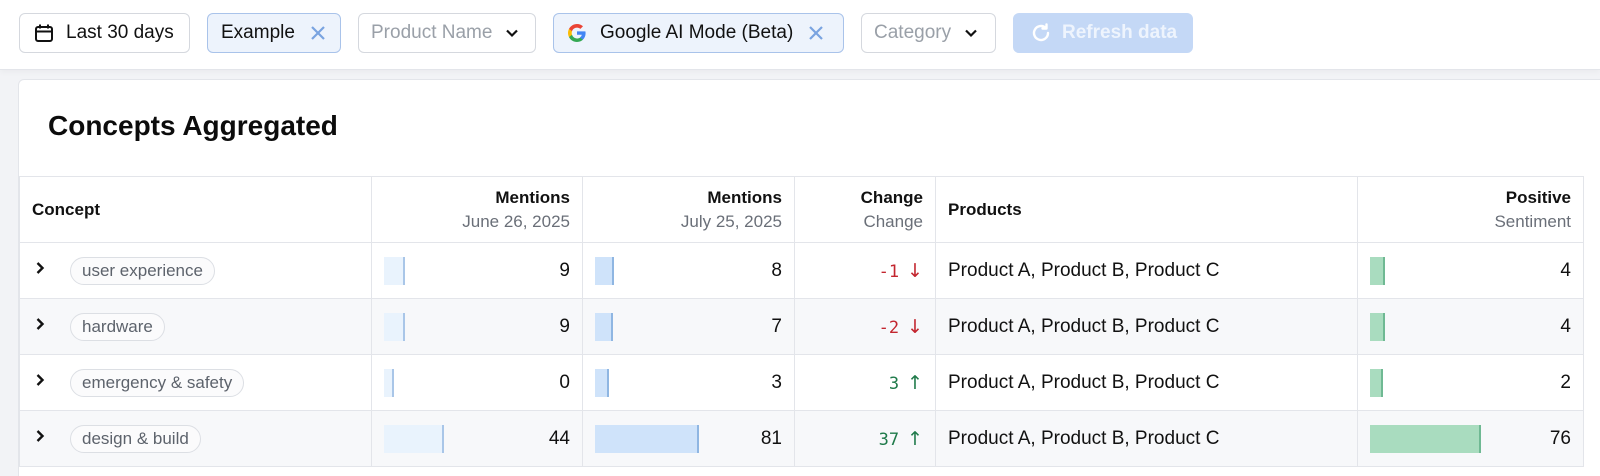  I want to click on mentions-prev-column-header: Mentions June 26, 2025, so click(477, 209).